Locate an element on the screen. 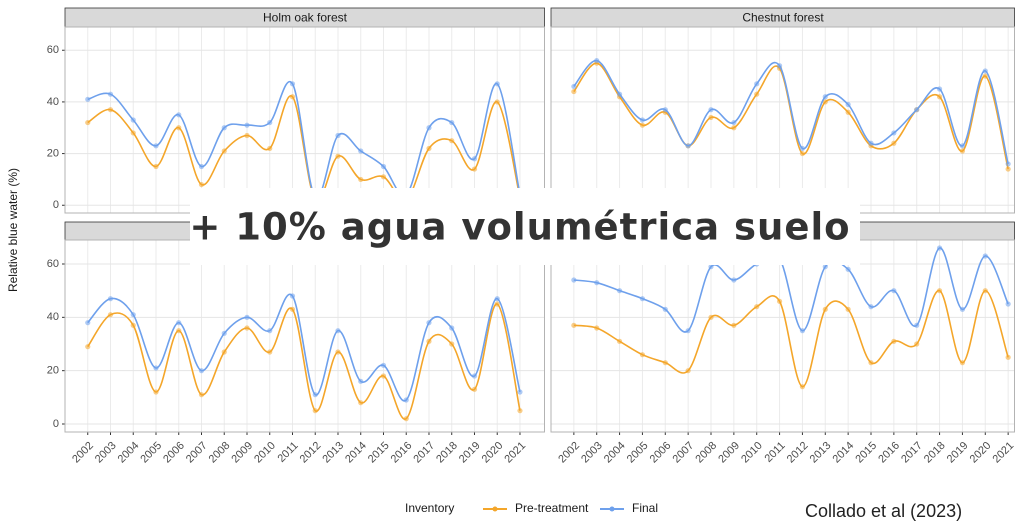 The width and height of the screenshot is (1015, 527). legend-label: Final is located at coordinates (645, 508).